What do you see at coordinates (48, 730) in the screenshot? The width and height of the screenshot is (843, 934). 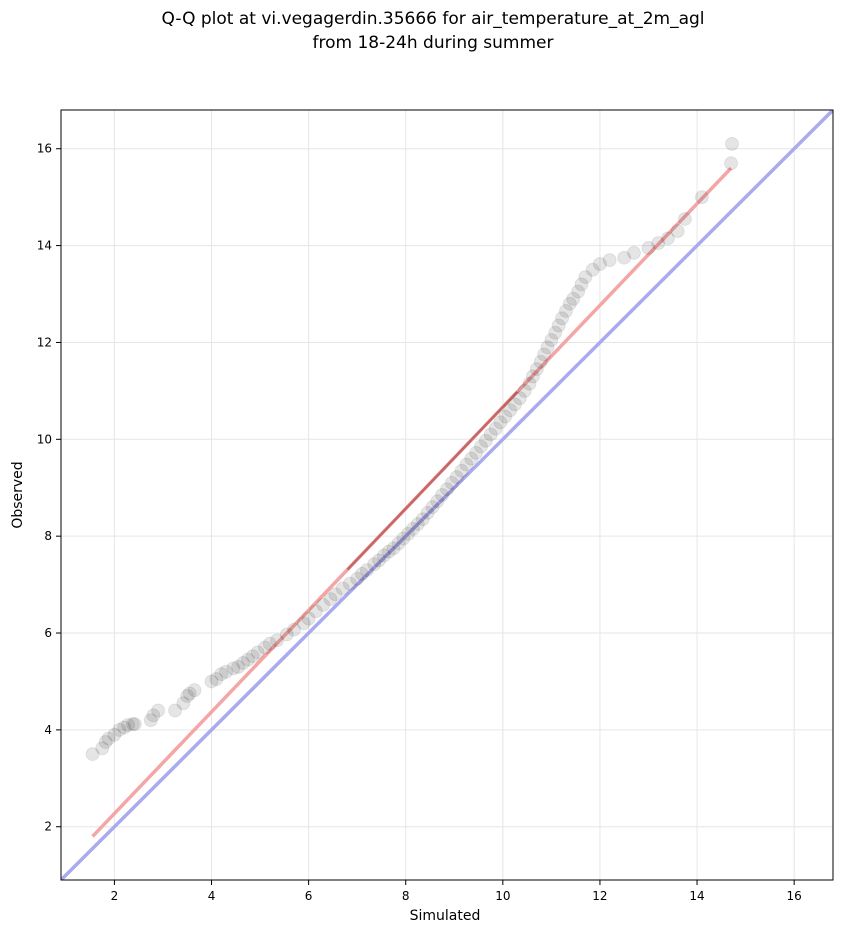 I see `y-tick-label-1: 4` at bounding box center [48, 730].